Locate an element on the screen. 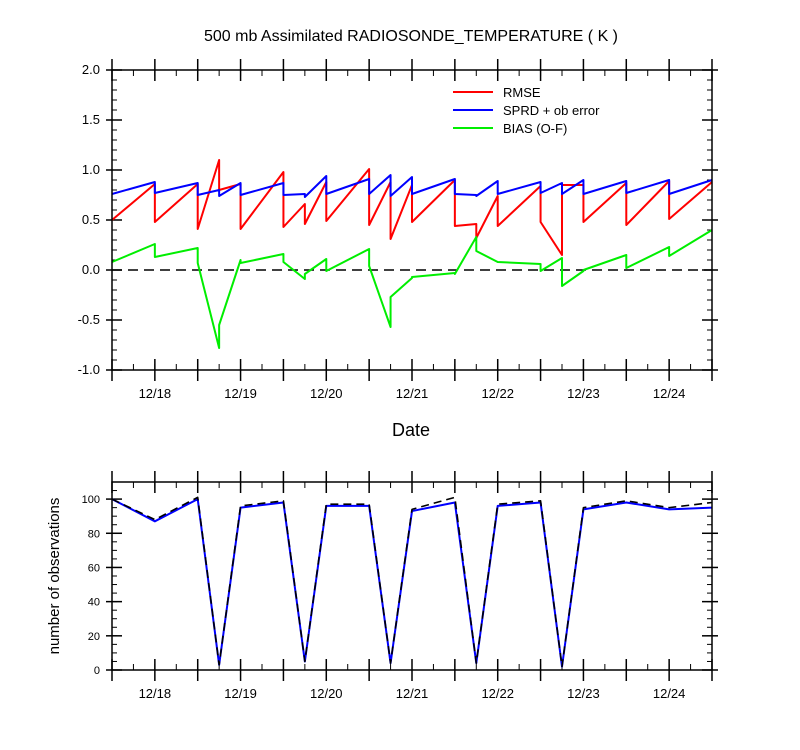 The height and width of the screenshot is (750, 800). legend: RMSE SPRD + ob error BIAS (O-F) is located at coordinates (526, 110).